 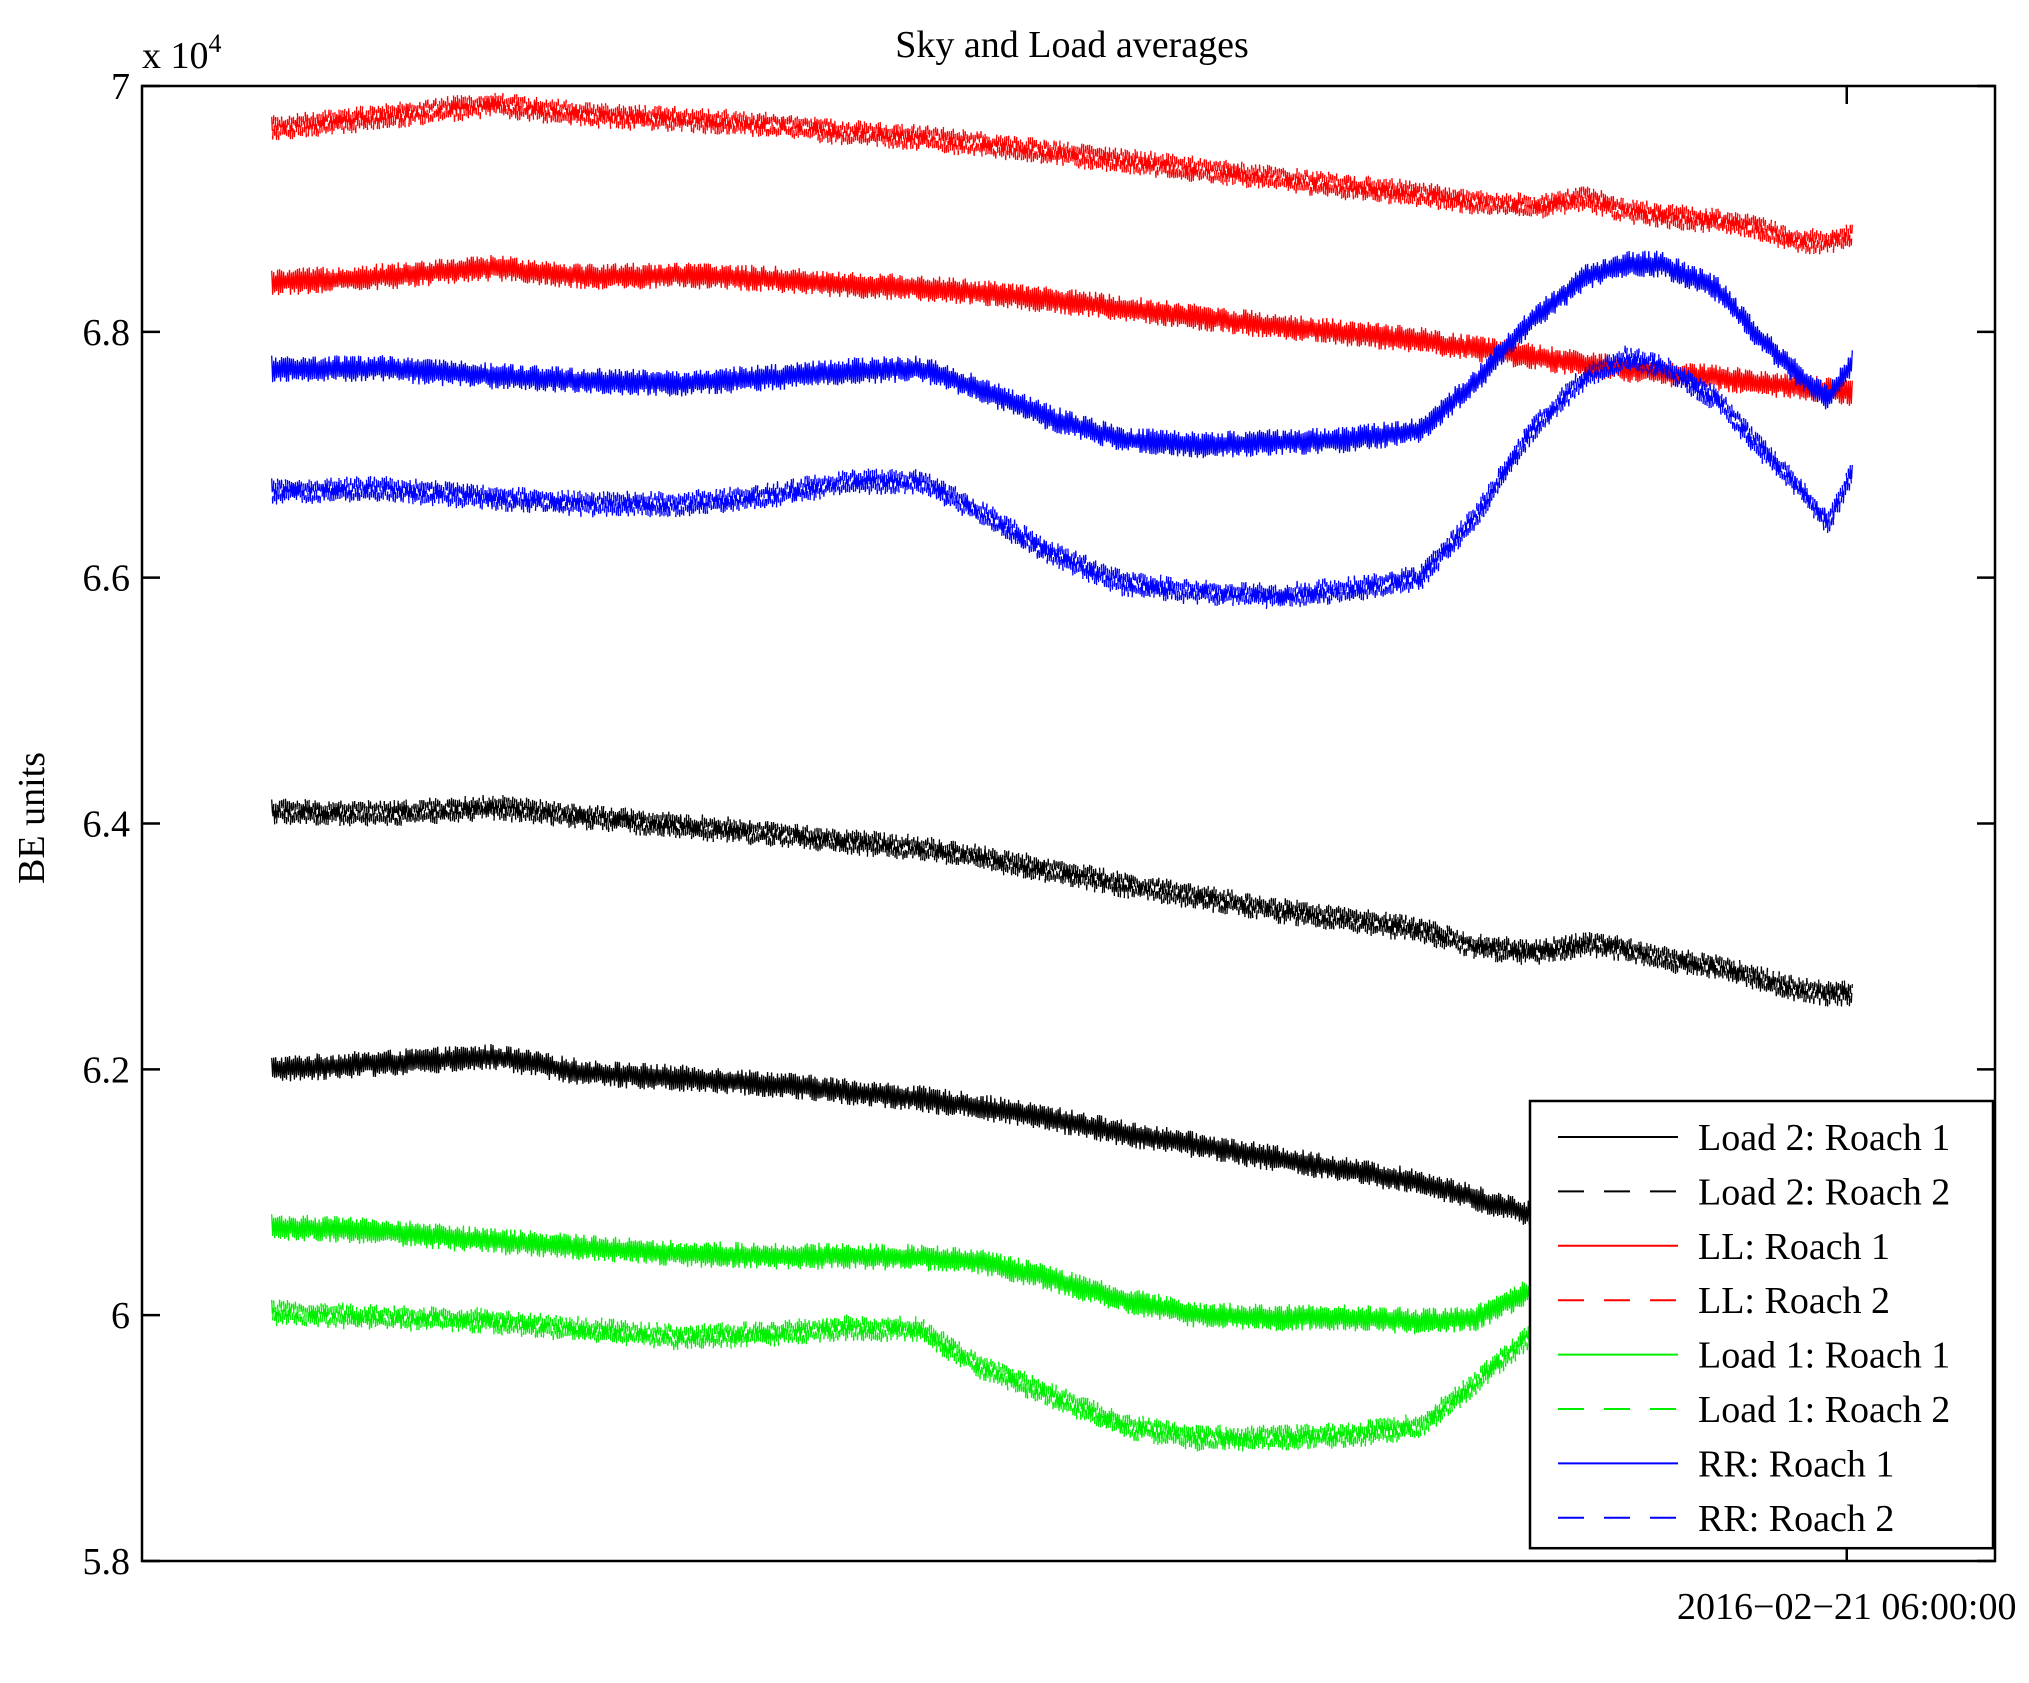 I want to click on y-tick-label: 6.2, so click(x=107, y=1070).